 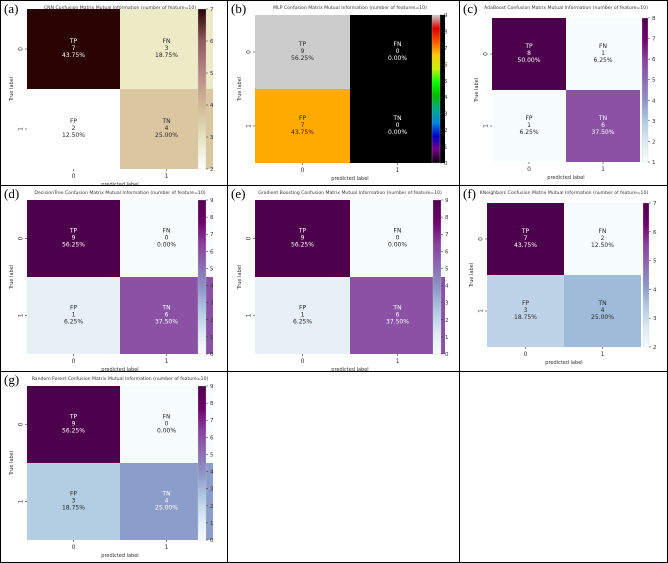 What do you see at coordinates (212, 387) in the screenshot?
I see `colorbar-tick-label: 9` at bounding box center [212, 387].